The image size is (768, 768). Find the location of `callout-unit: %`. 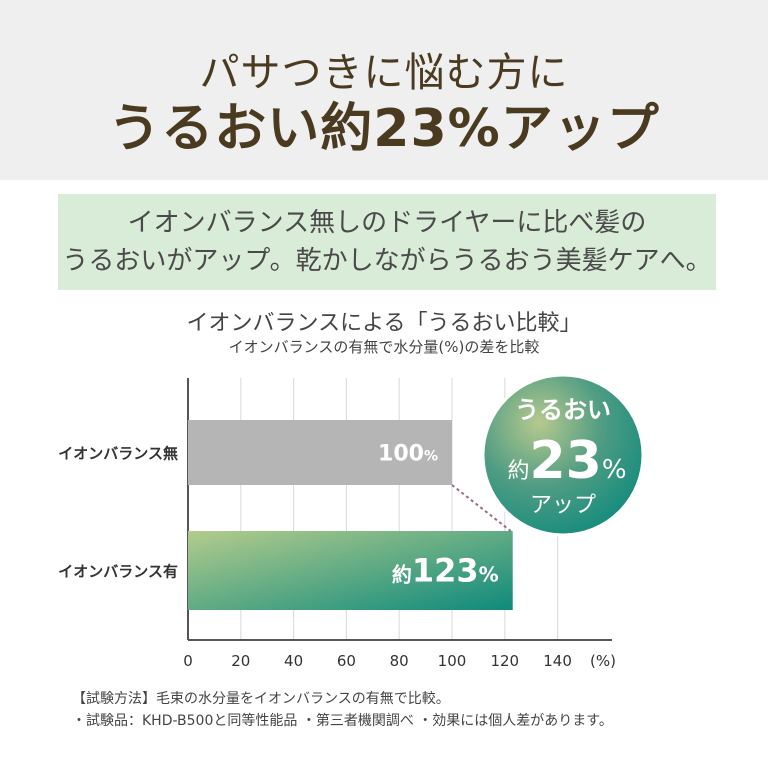

callout-unit: % is located at coordinates (614, 470).